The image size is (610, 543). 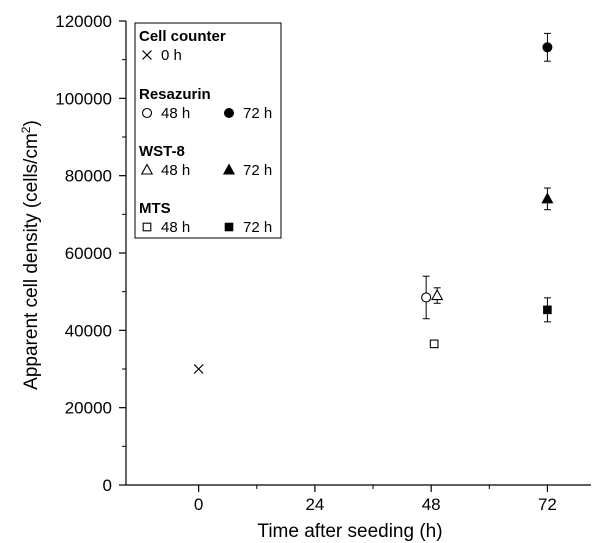 I want to click on x-tick-label: 0, so click(x=198, y=504).